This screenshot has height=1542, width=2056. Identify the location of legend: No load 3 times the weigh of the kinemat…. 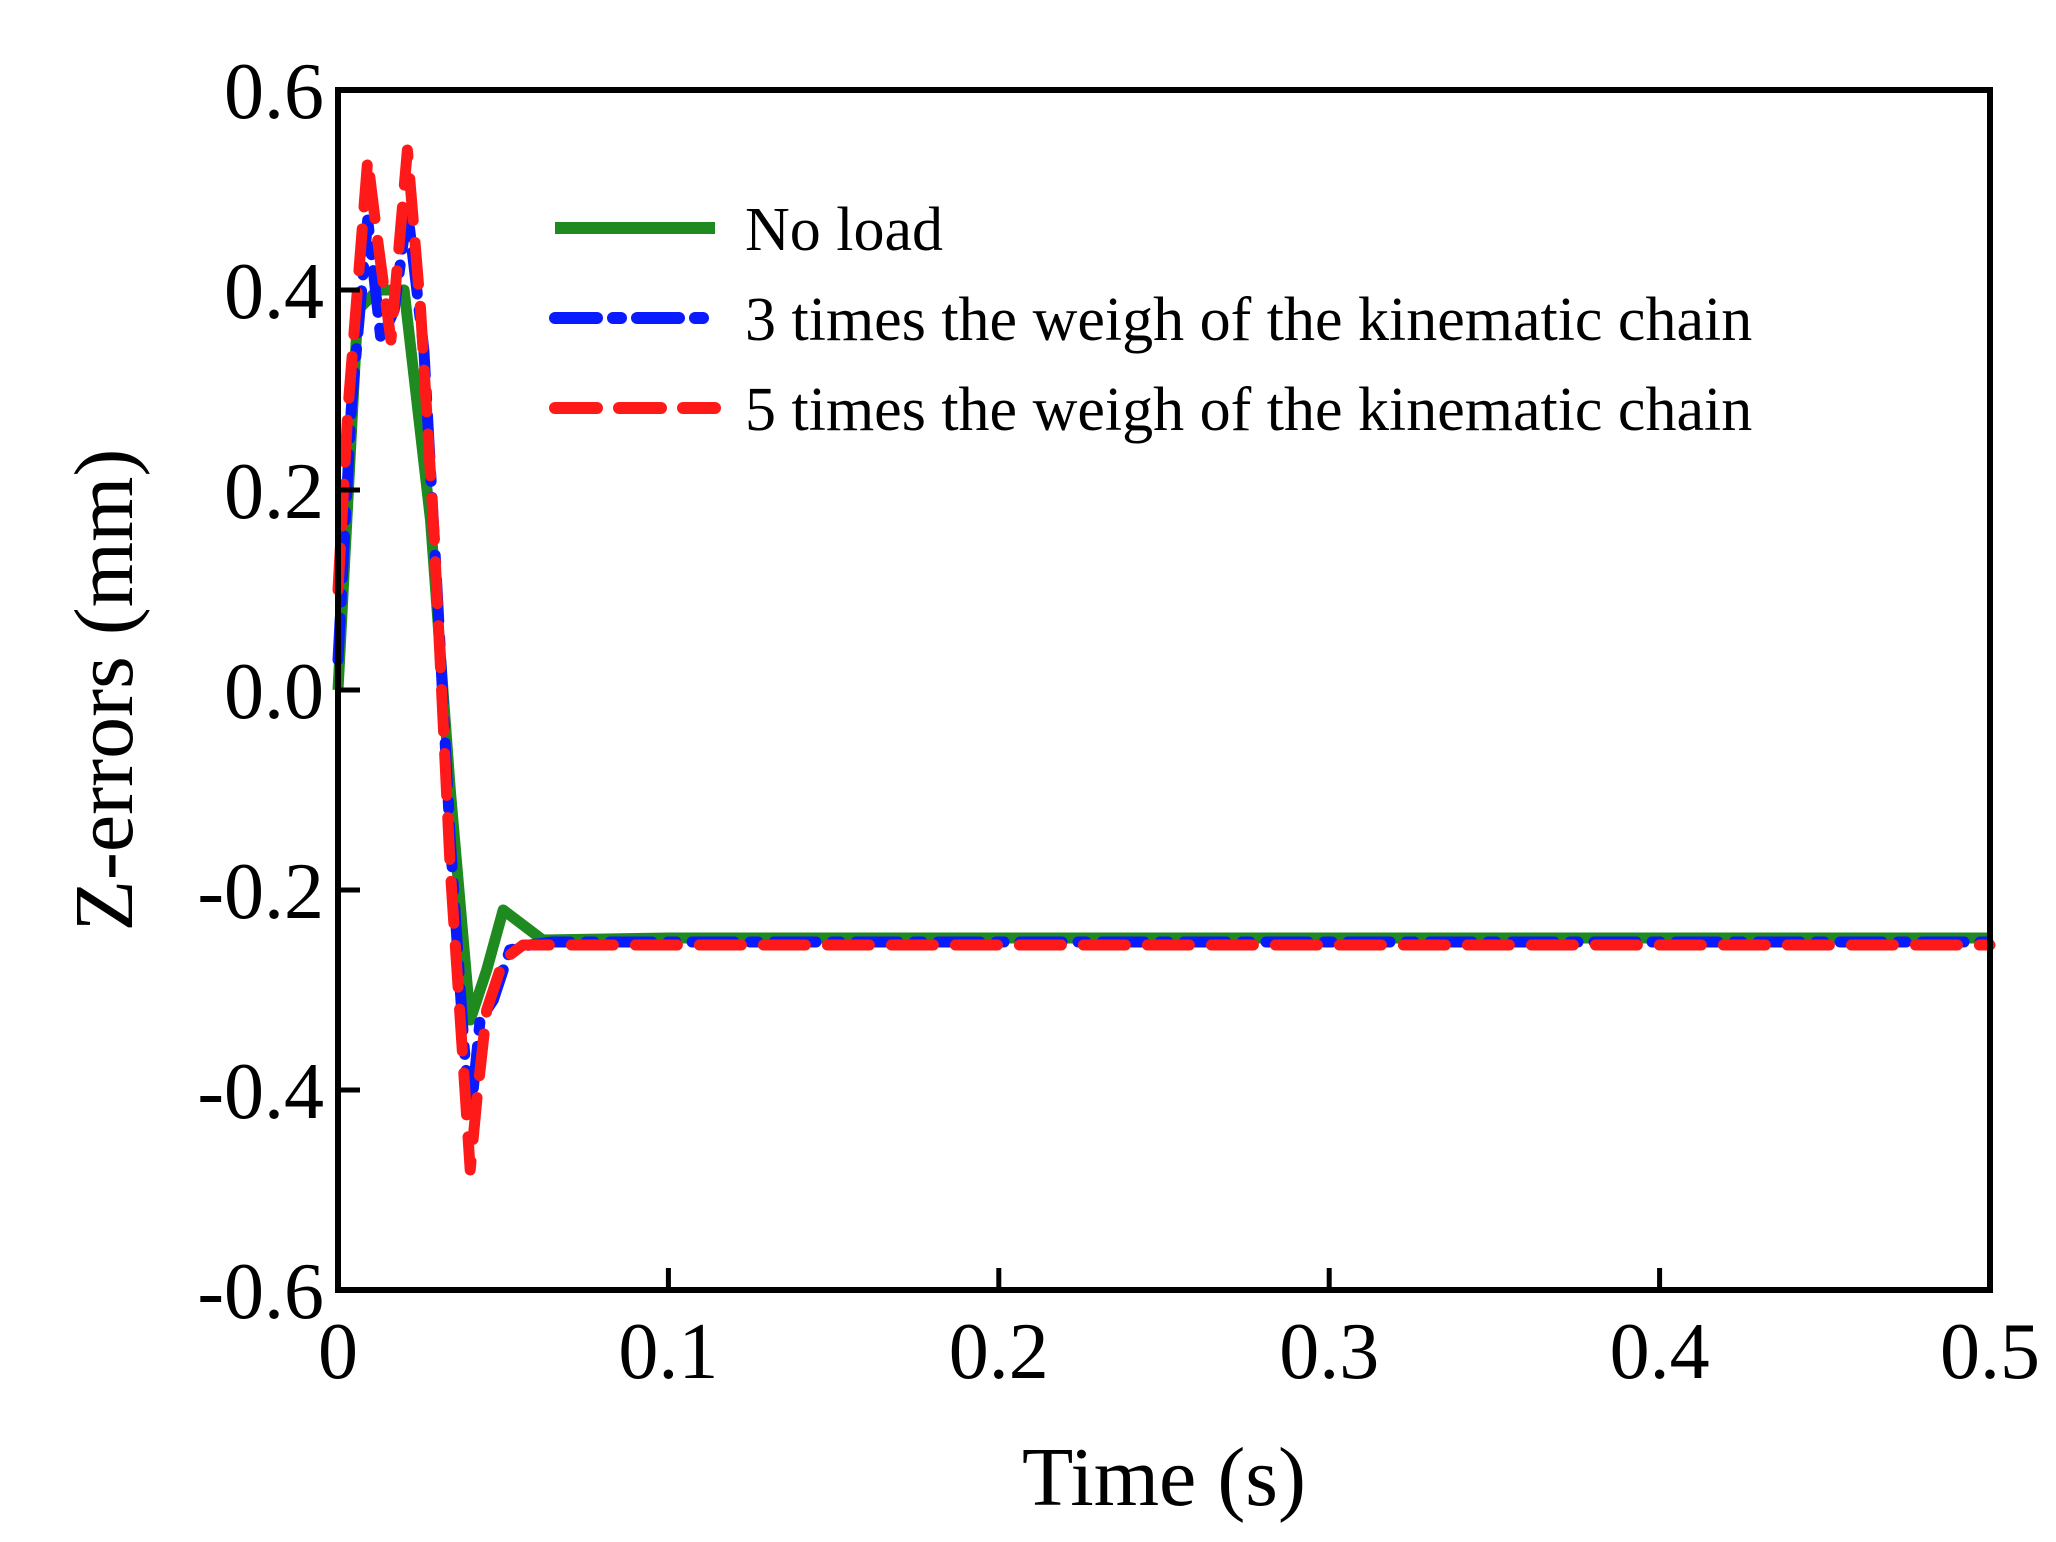
(1150, 320).